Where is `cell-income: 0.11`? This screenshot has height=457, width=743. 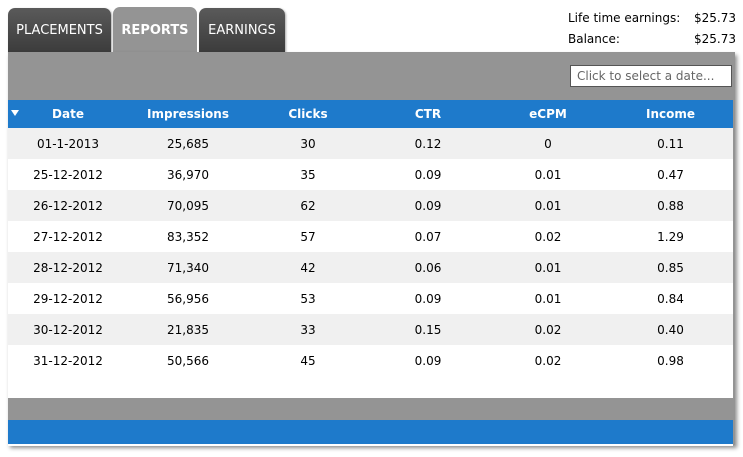
cell-income: 0.11 is located at coordinates (670, 143).